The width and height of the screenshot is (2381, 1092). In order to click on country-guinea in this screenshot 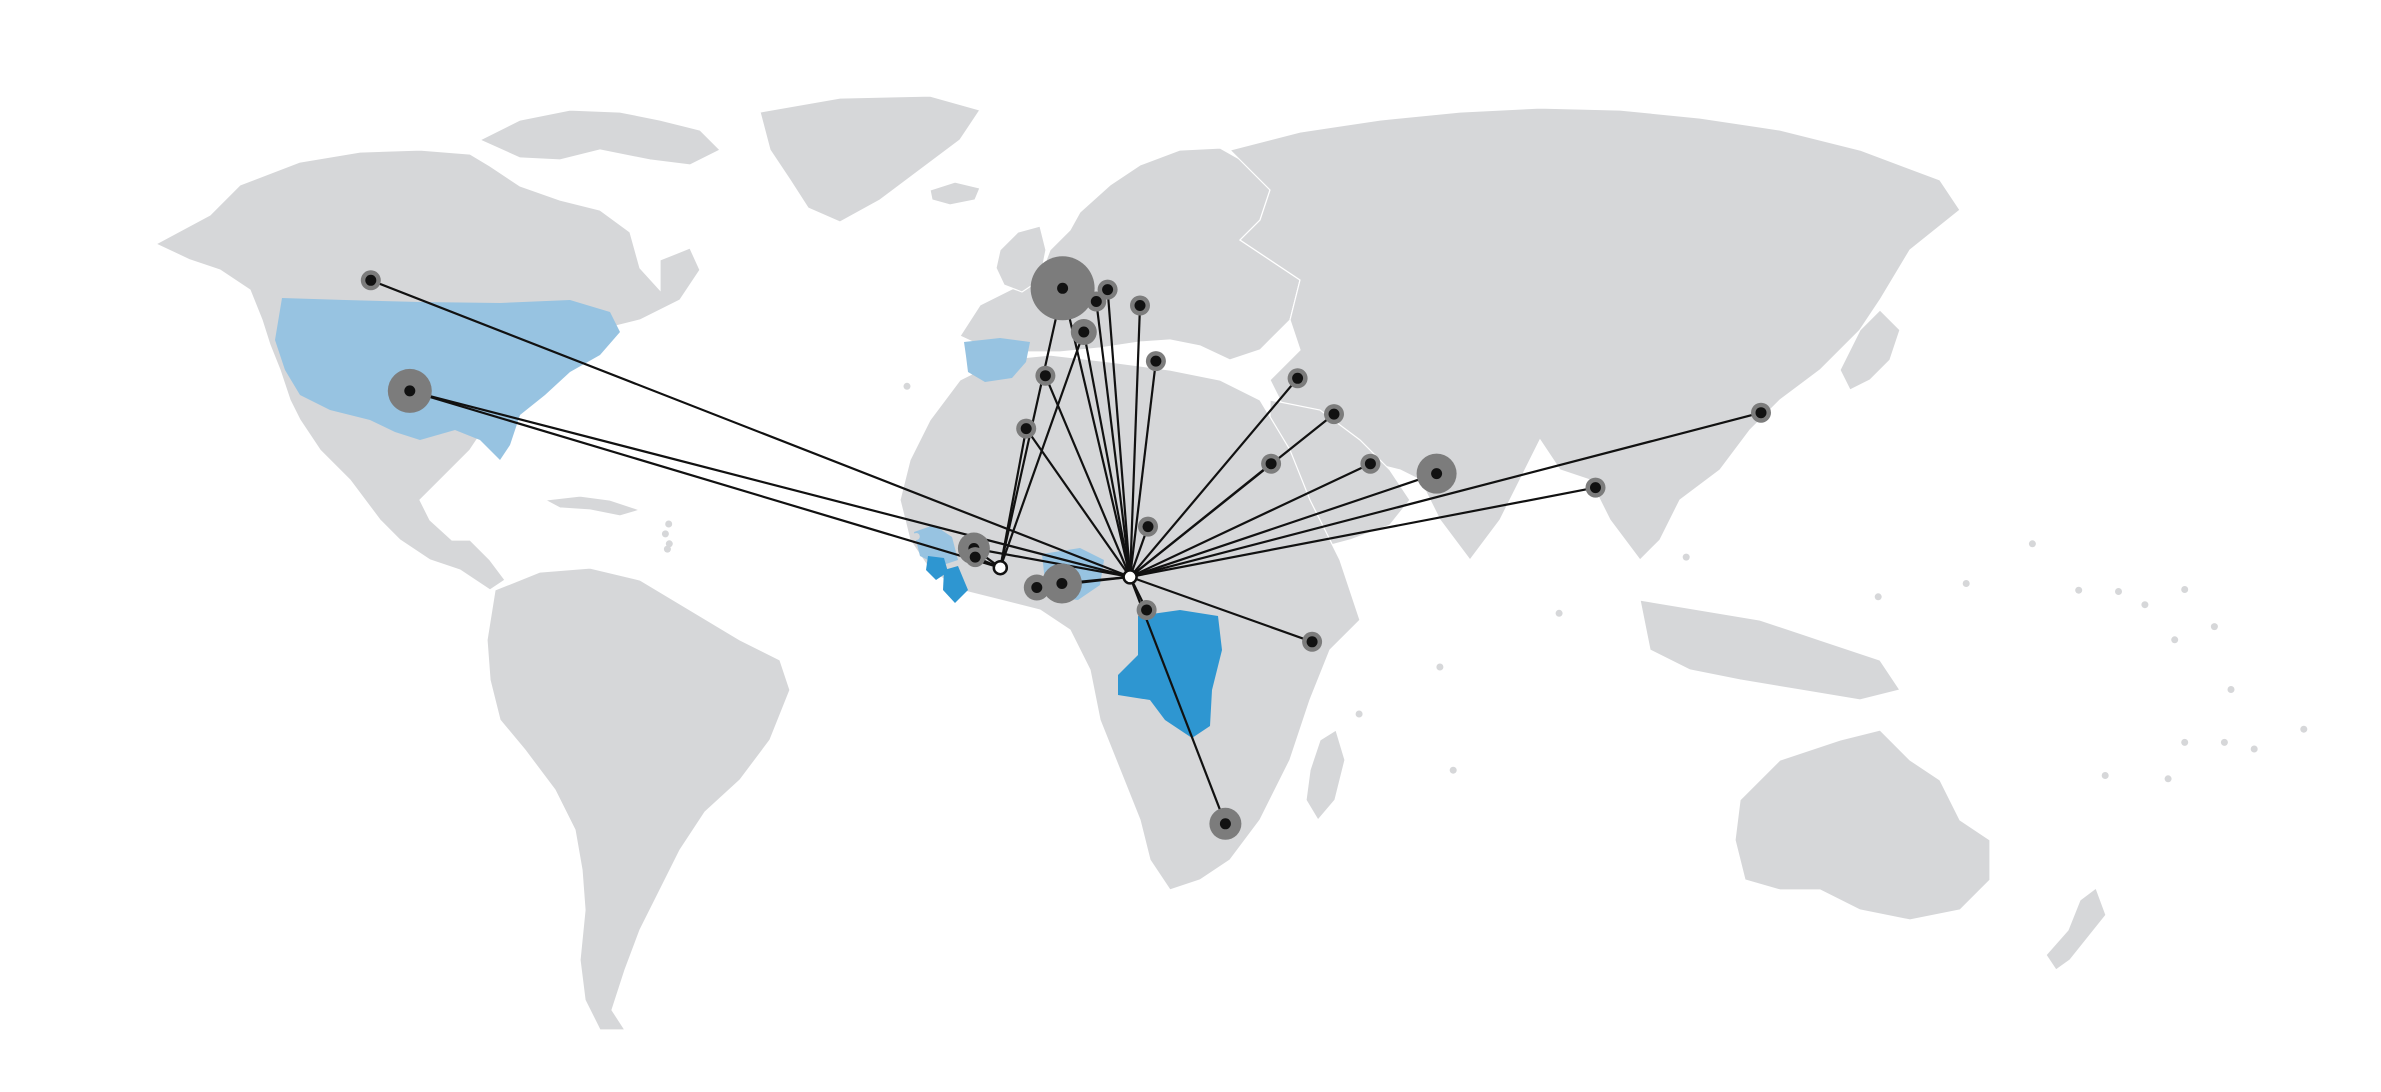, I will do `click(936, 545)`.